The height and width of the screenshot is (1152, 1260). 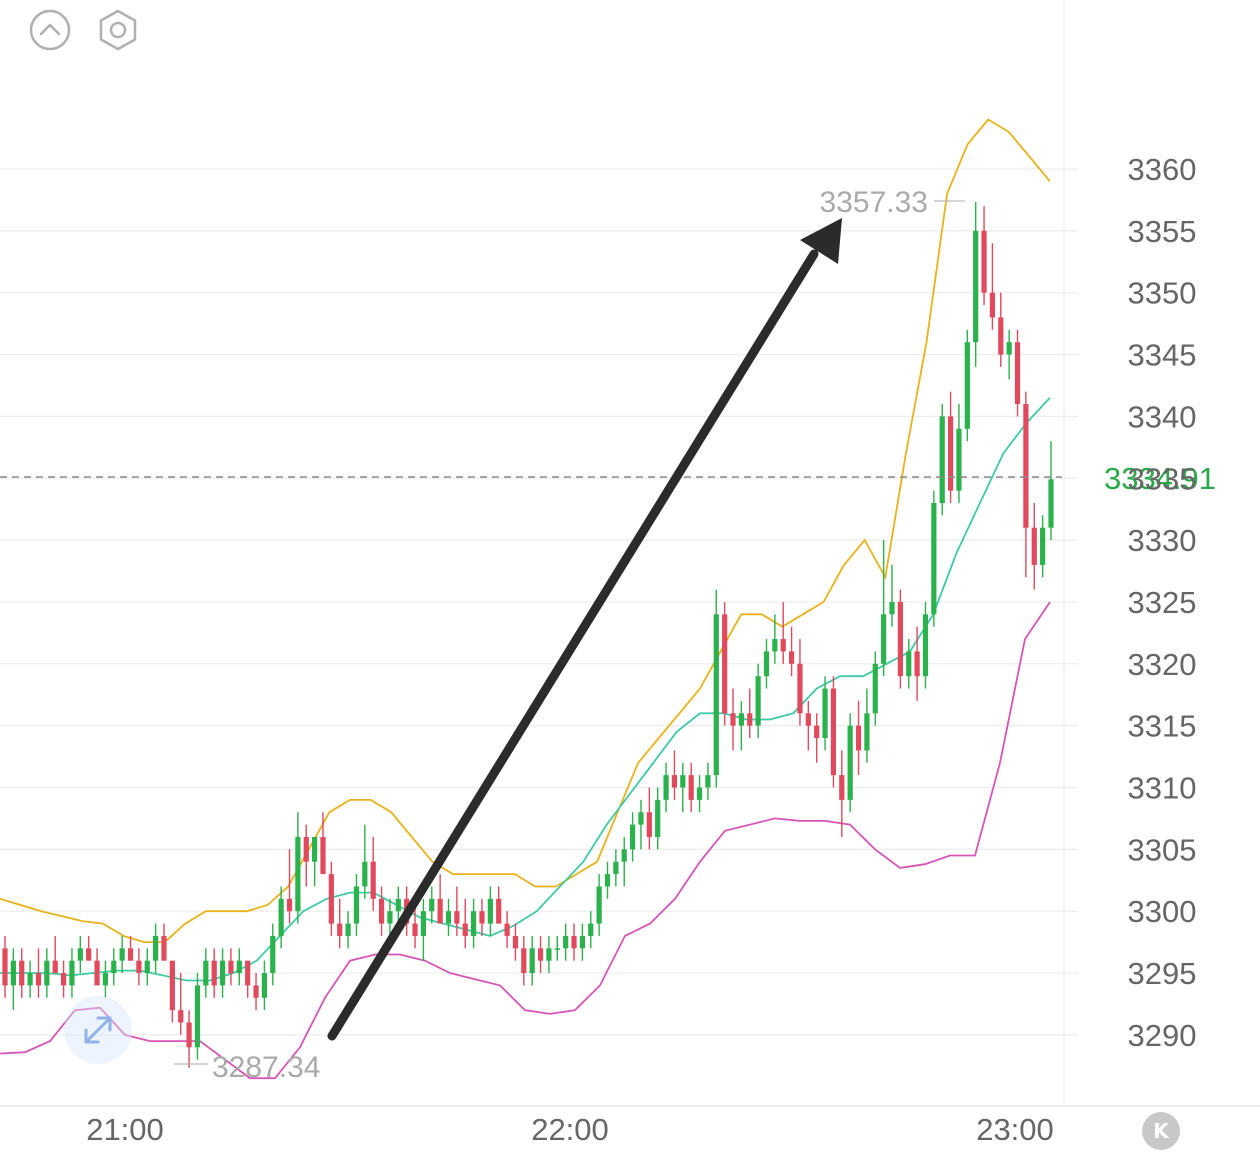 I want to click on y-tick-label: 3305, so click(x=1162, y=849).